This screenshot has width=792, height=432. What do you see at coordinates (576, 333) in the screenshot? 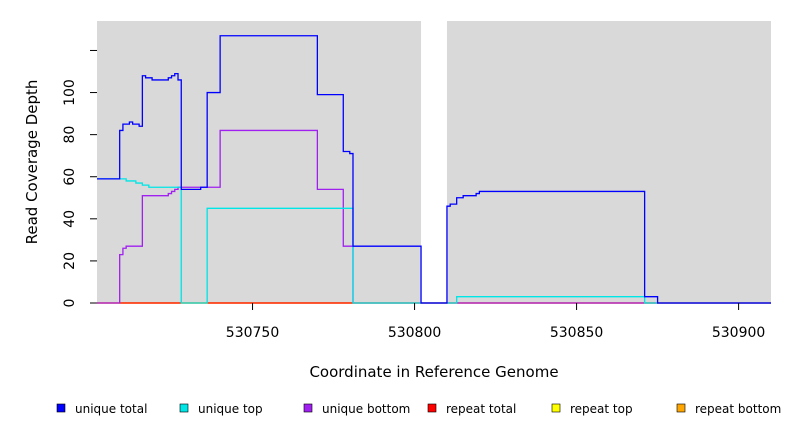
I see `x-tick-label: 530850` at bounding box center [576, 333].